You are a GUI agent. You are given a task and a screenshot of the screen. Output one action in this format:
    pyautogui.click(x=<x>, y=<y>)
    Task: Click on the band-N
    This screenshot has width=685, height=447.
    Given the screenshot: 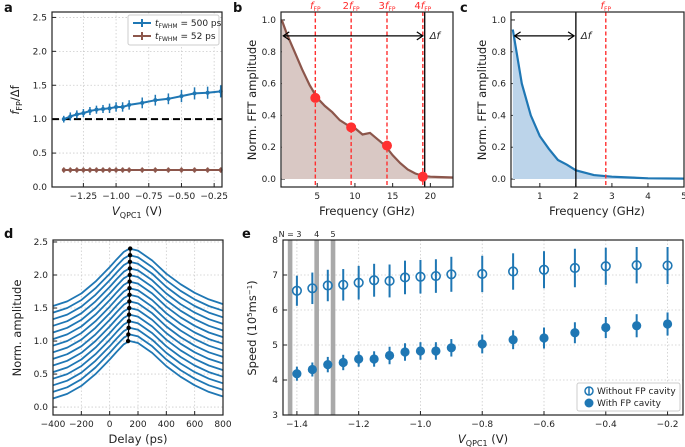 What is the action you would take?
    pyautogui.click(x=290, y=327)
    